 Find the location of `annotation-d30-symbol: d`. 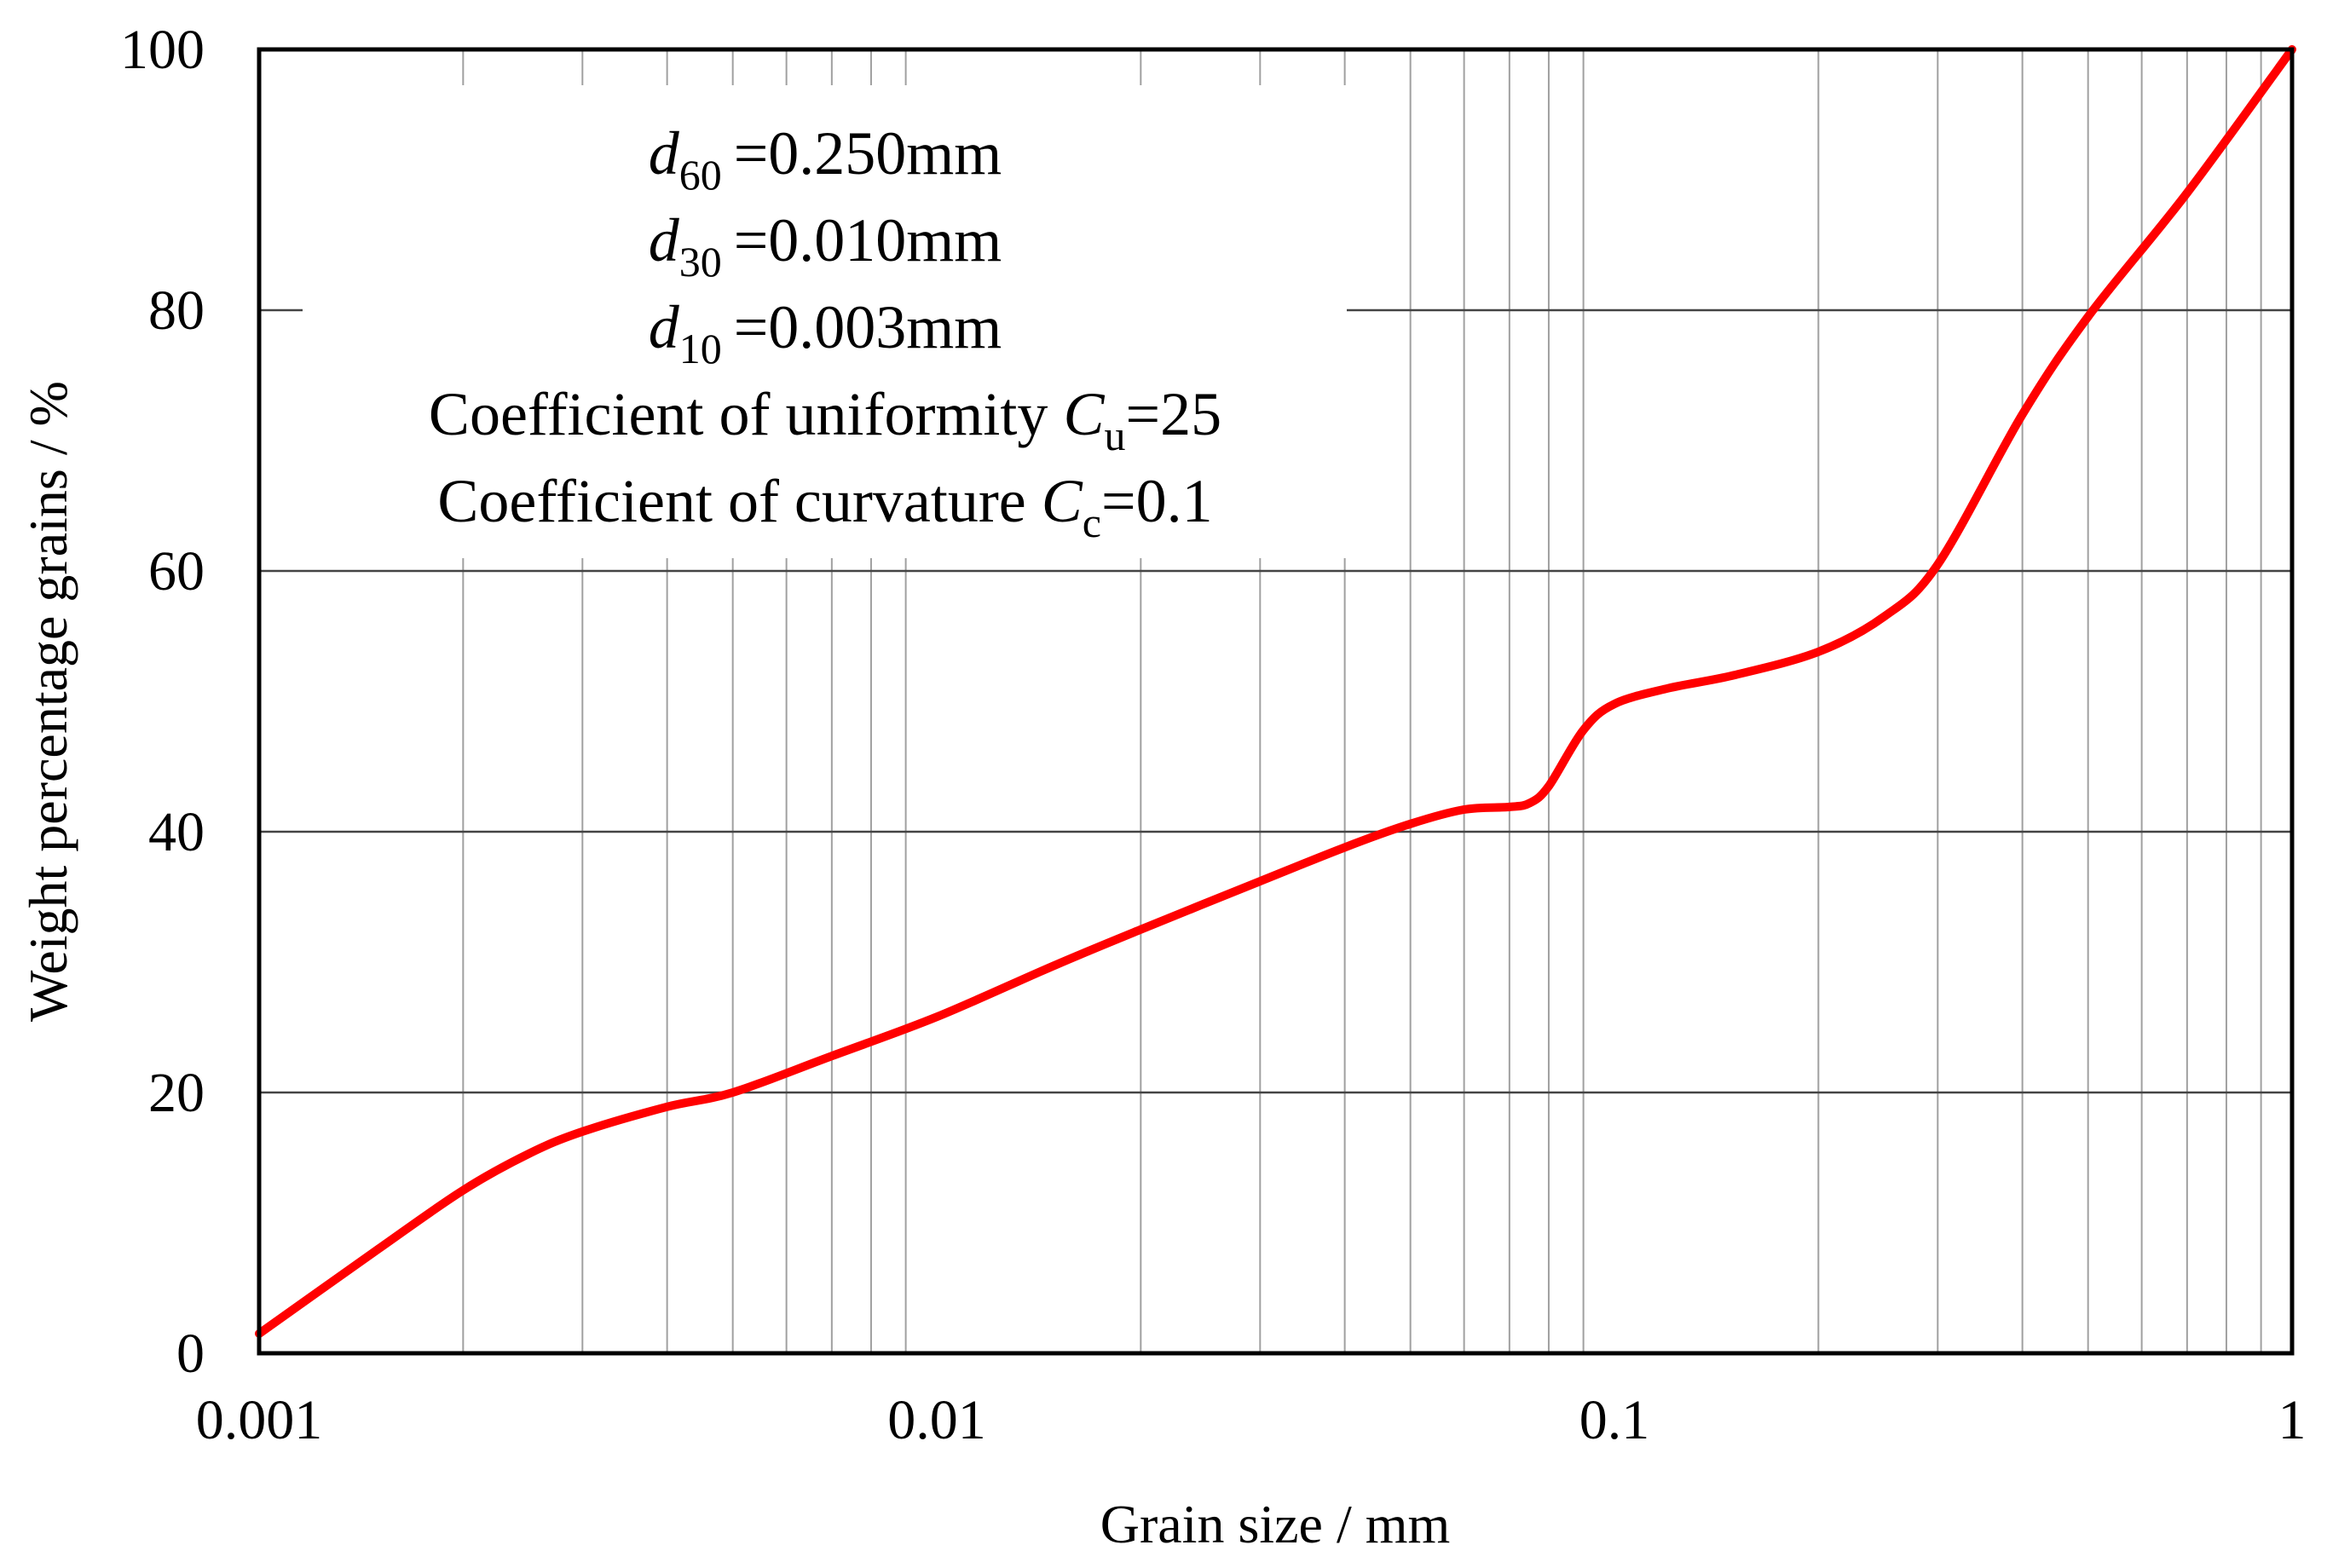

annotation-d30-symbol: d is located at coordinates (664, 240).